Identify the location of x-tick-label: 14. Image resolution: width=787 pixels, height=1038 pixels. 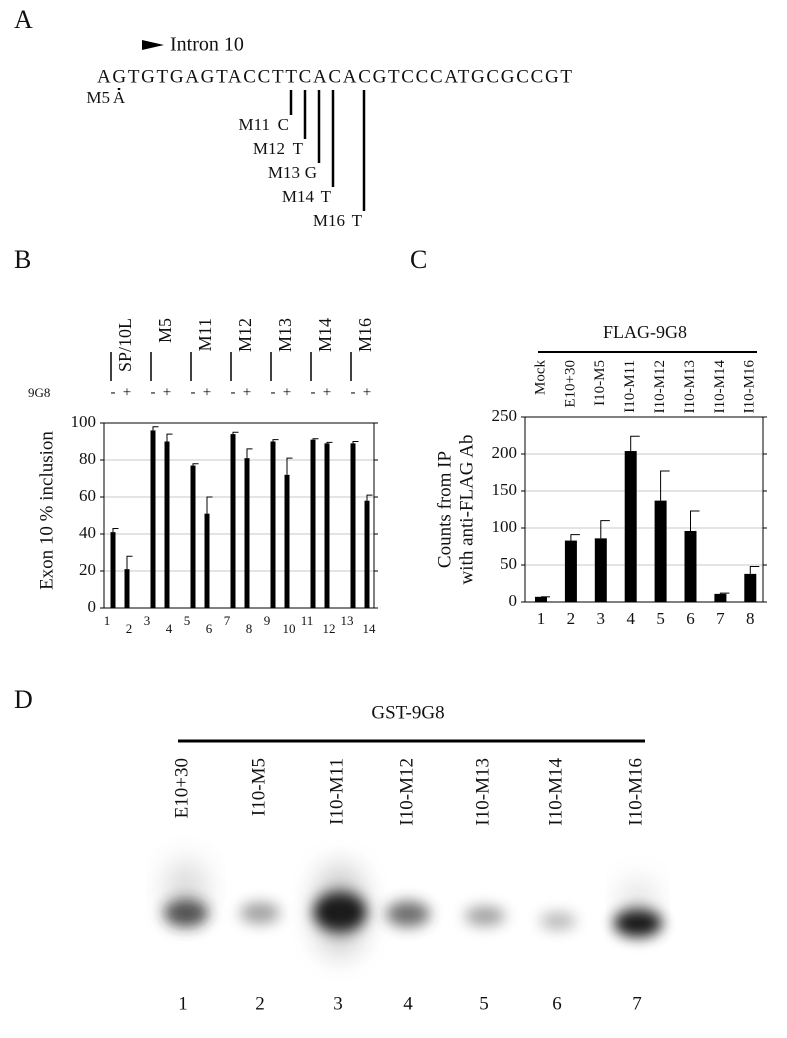
(370, 628).